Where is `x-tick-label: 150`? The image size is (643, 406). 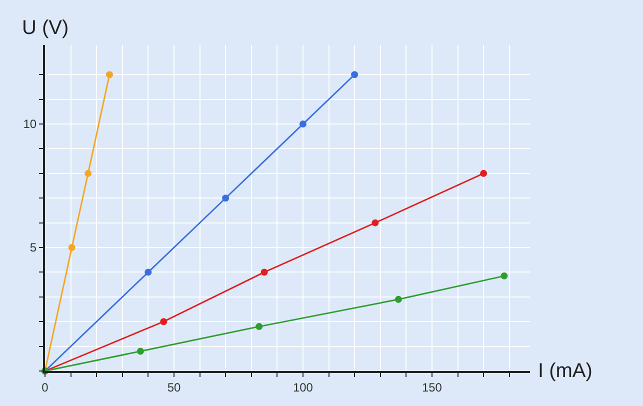
x-tick-label: 150 is located at coordinates (432, 387).